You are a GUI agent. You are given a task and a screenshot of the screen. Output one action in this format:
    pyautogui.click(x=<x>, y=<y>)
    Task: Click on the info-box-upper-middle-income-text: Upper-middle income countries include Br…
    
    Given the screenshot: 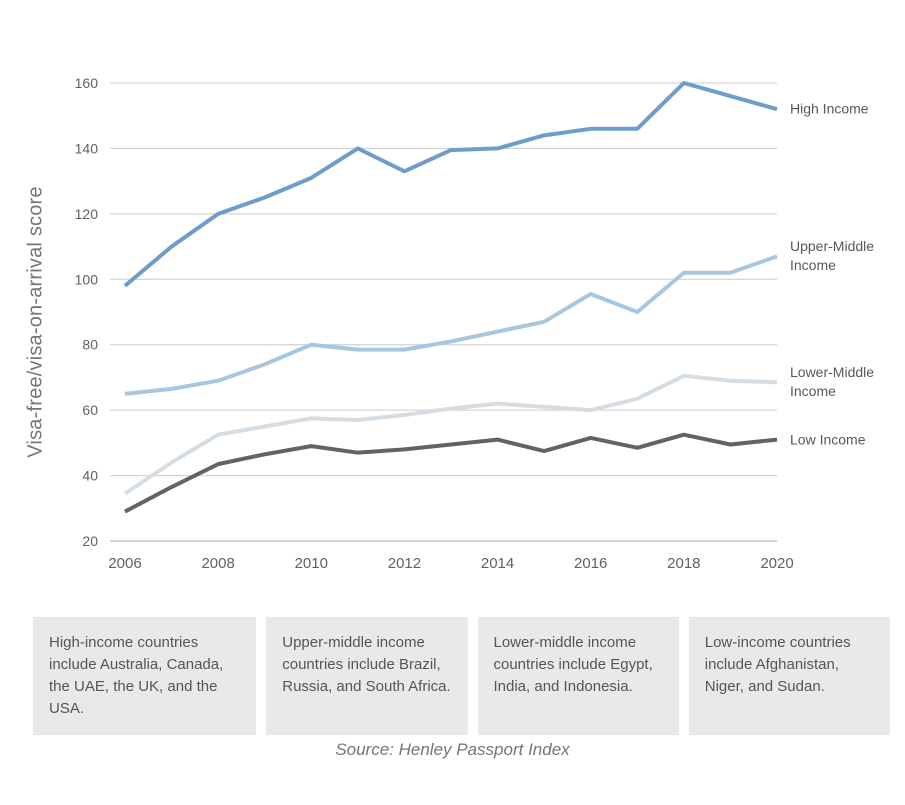 What is the action you would take?
    pyautogui.click(x=366, y=664)
    